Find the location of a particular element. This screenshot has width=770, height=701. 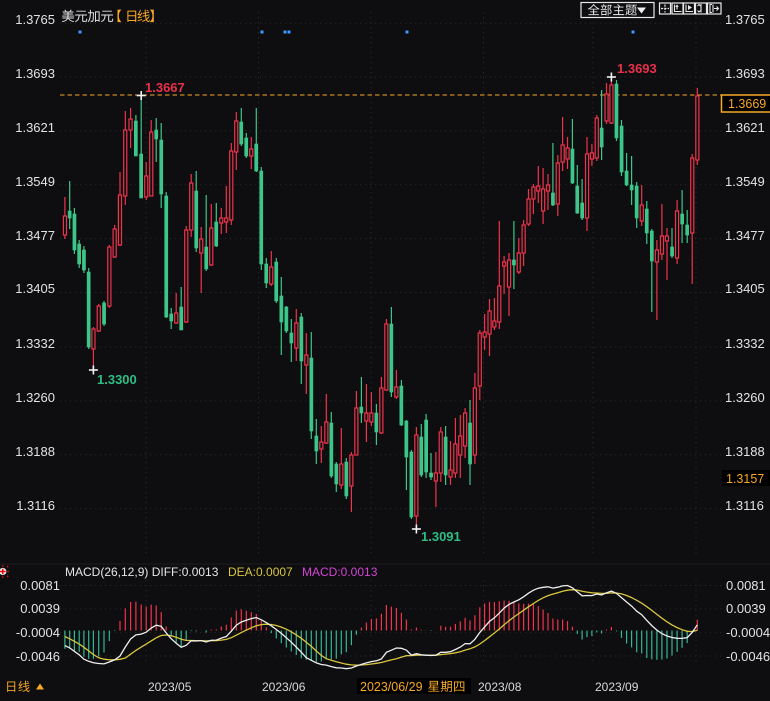

svg-text: 1.3091 is located at coordinates (441, 536).